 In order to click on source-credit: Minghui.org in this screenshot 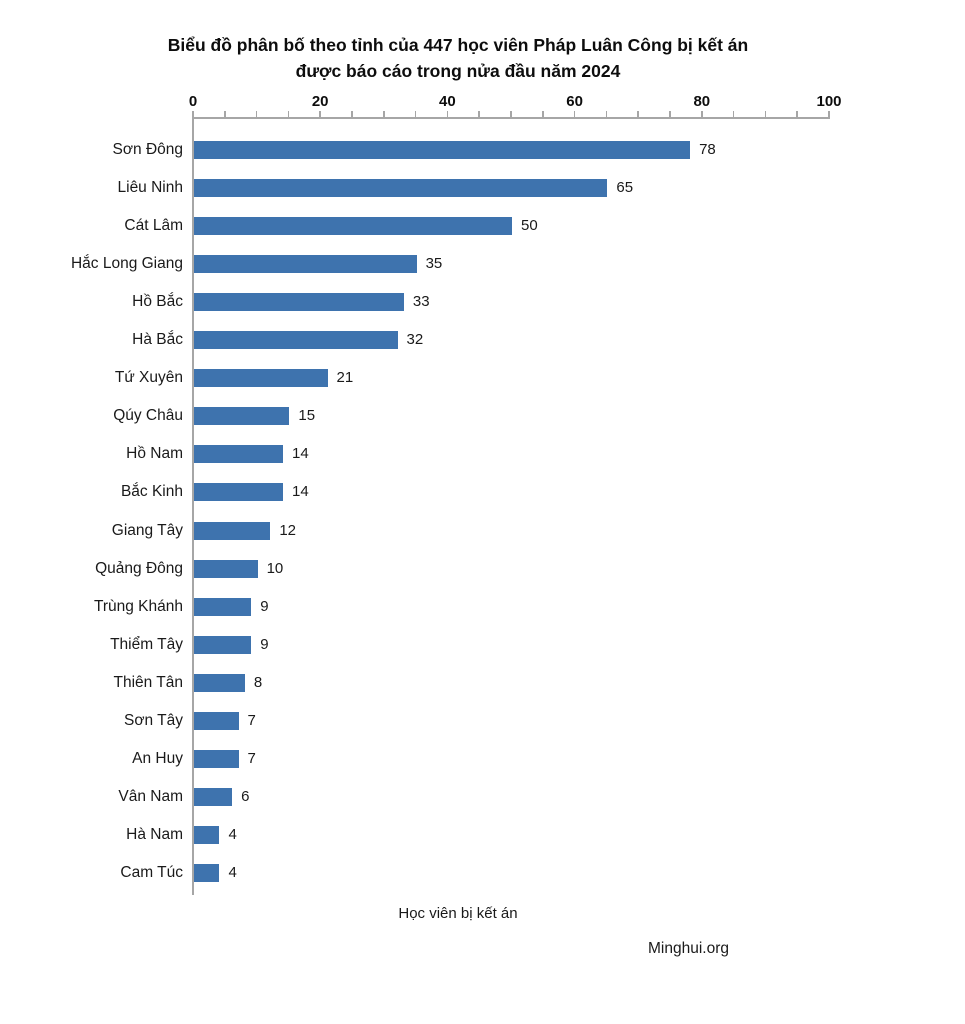, I will do `click(688, 948)`.